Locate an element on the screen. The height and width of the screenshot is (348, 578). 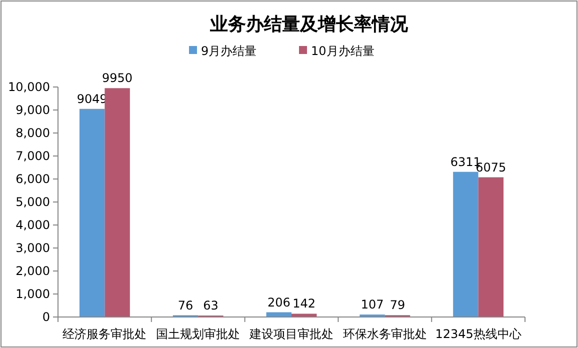
y-tick-label: 9,000 is located at coordinates (33, 110).